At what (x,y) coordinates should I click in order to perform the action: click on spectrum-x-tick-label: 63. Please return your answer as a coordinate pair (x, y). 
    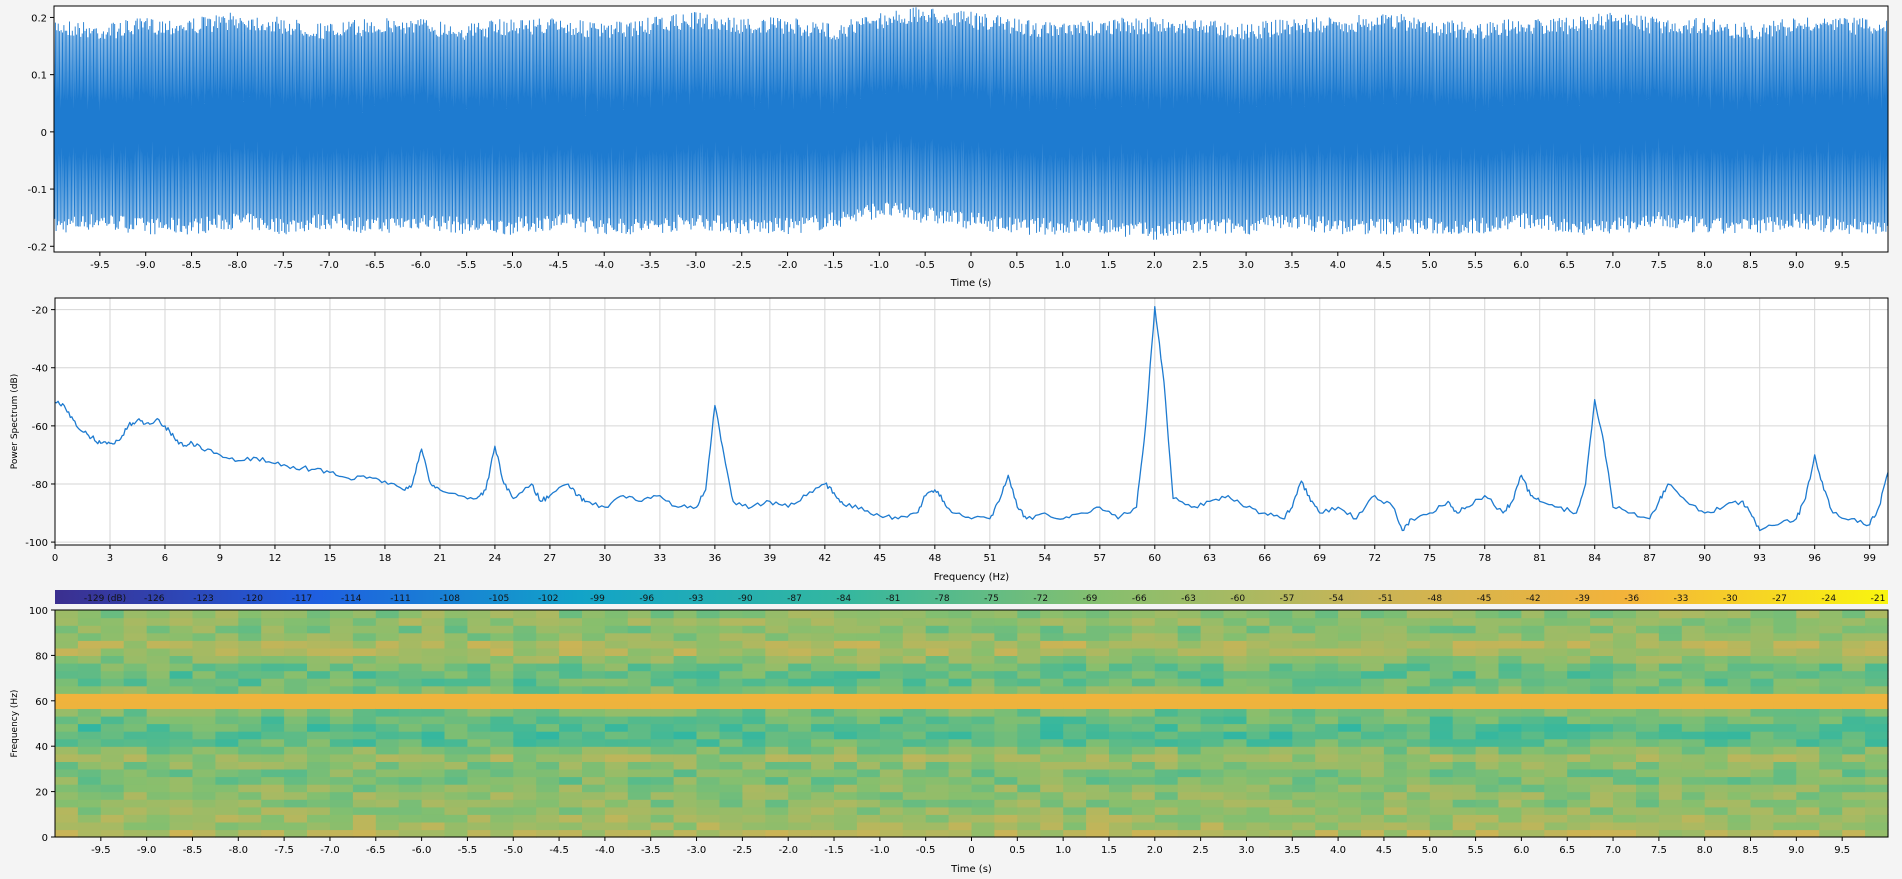
    Looking at the image, I should click on (1209, 558).